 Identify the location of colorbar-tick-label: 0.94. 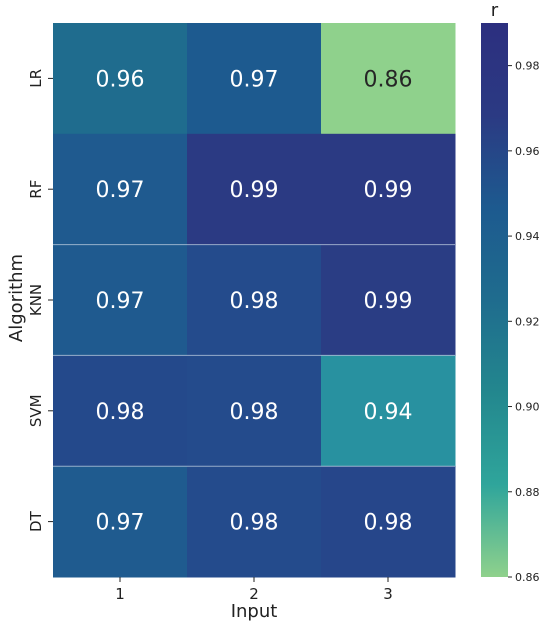
(527, 236).